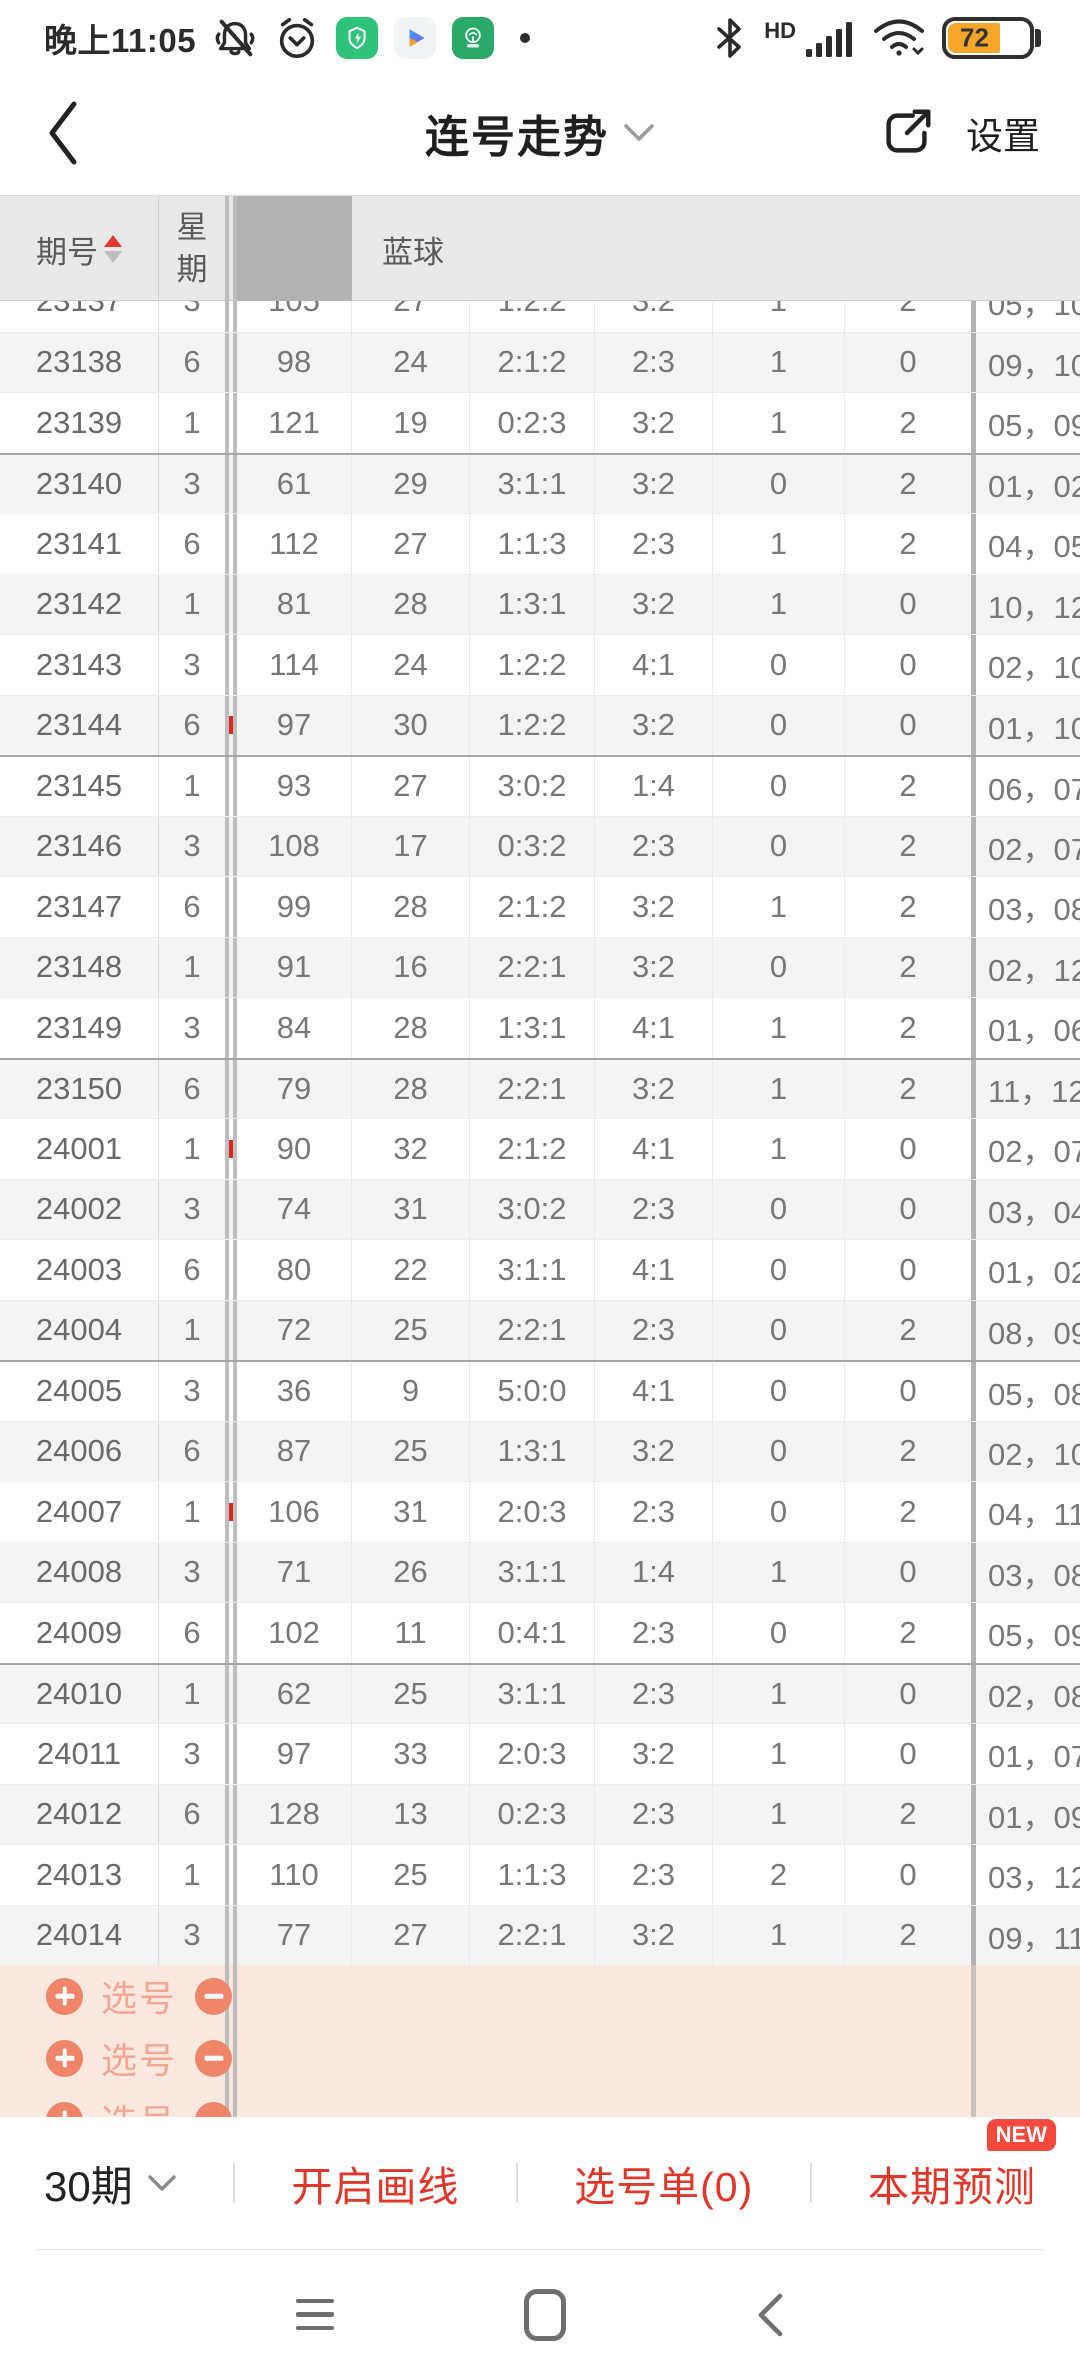  Describe the element at coordinates (294, 1814) in the screenshot. I see `cell-sum: 128` at that location.